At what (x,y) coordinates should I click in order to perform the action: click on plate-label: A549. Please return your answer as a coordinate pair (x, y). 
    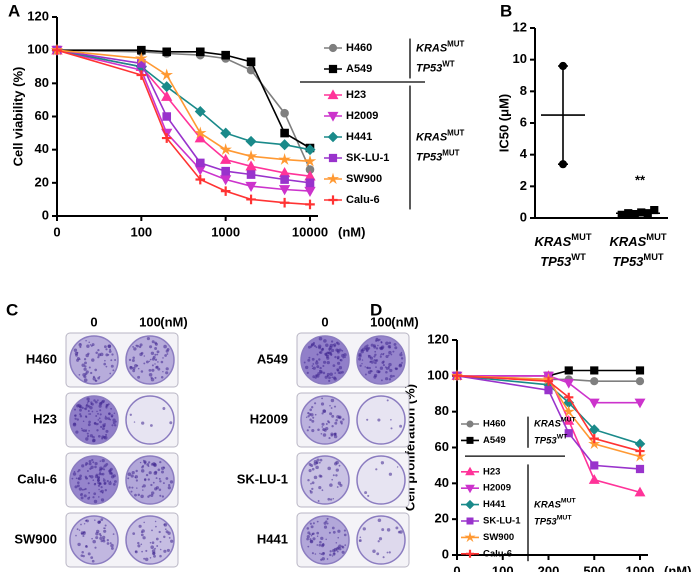
    Looking at the image, I should click on (272, 358).